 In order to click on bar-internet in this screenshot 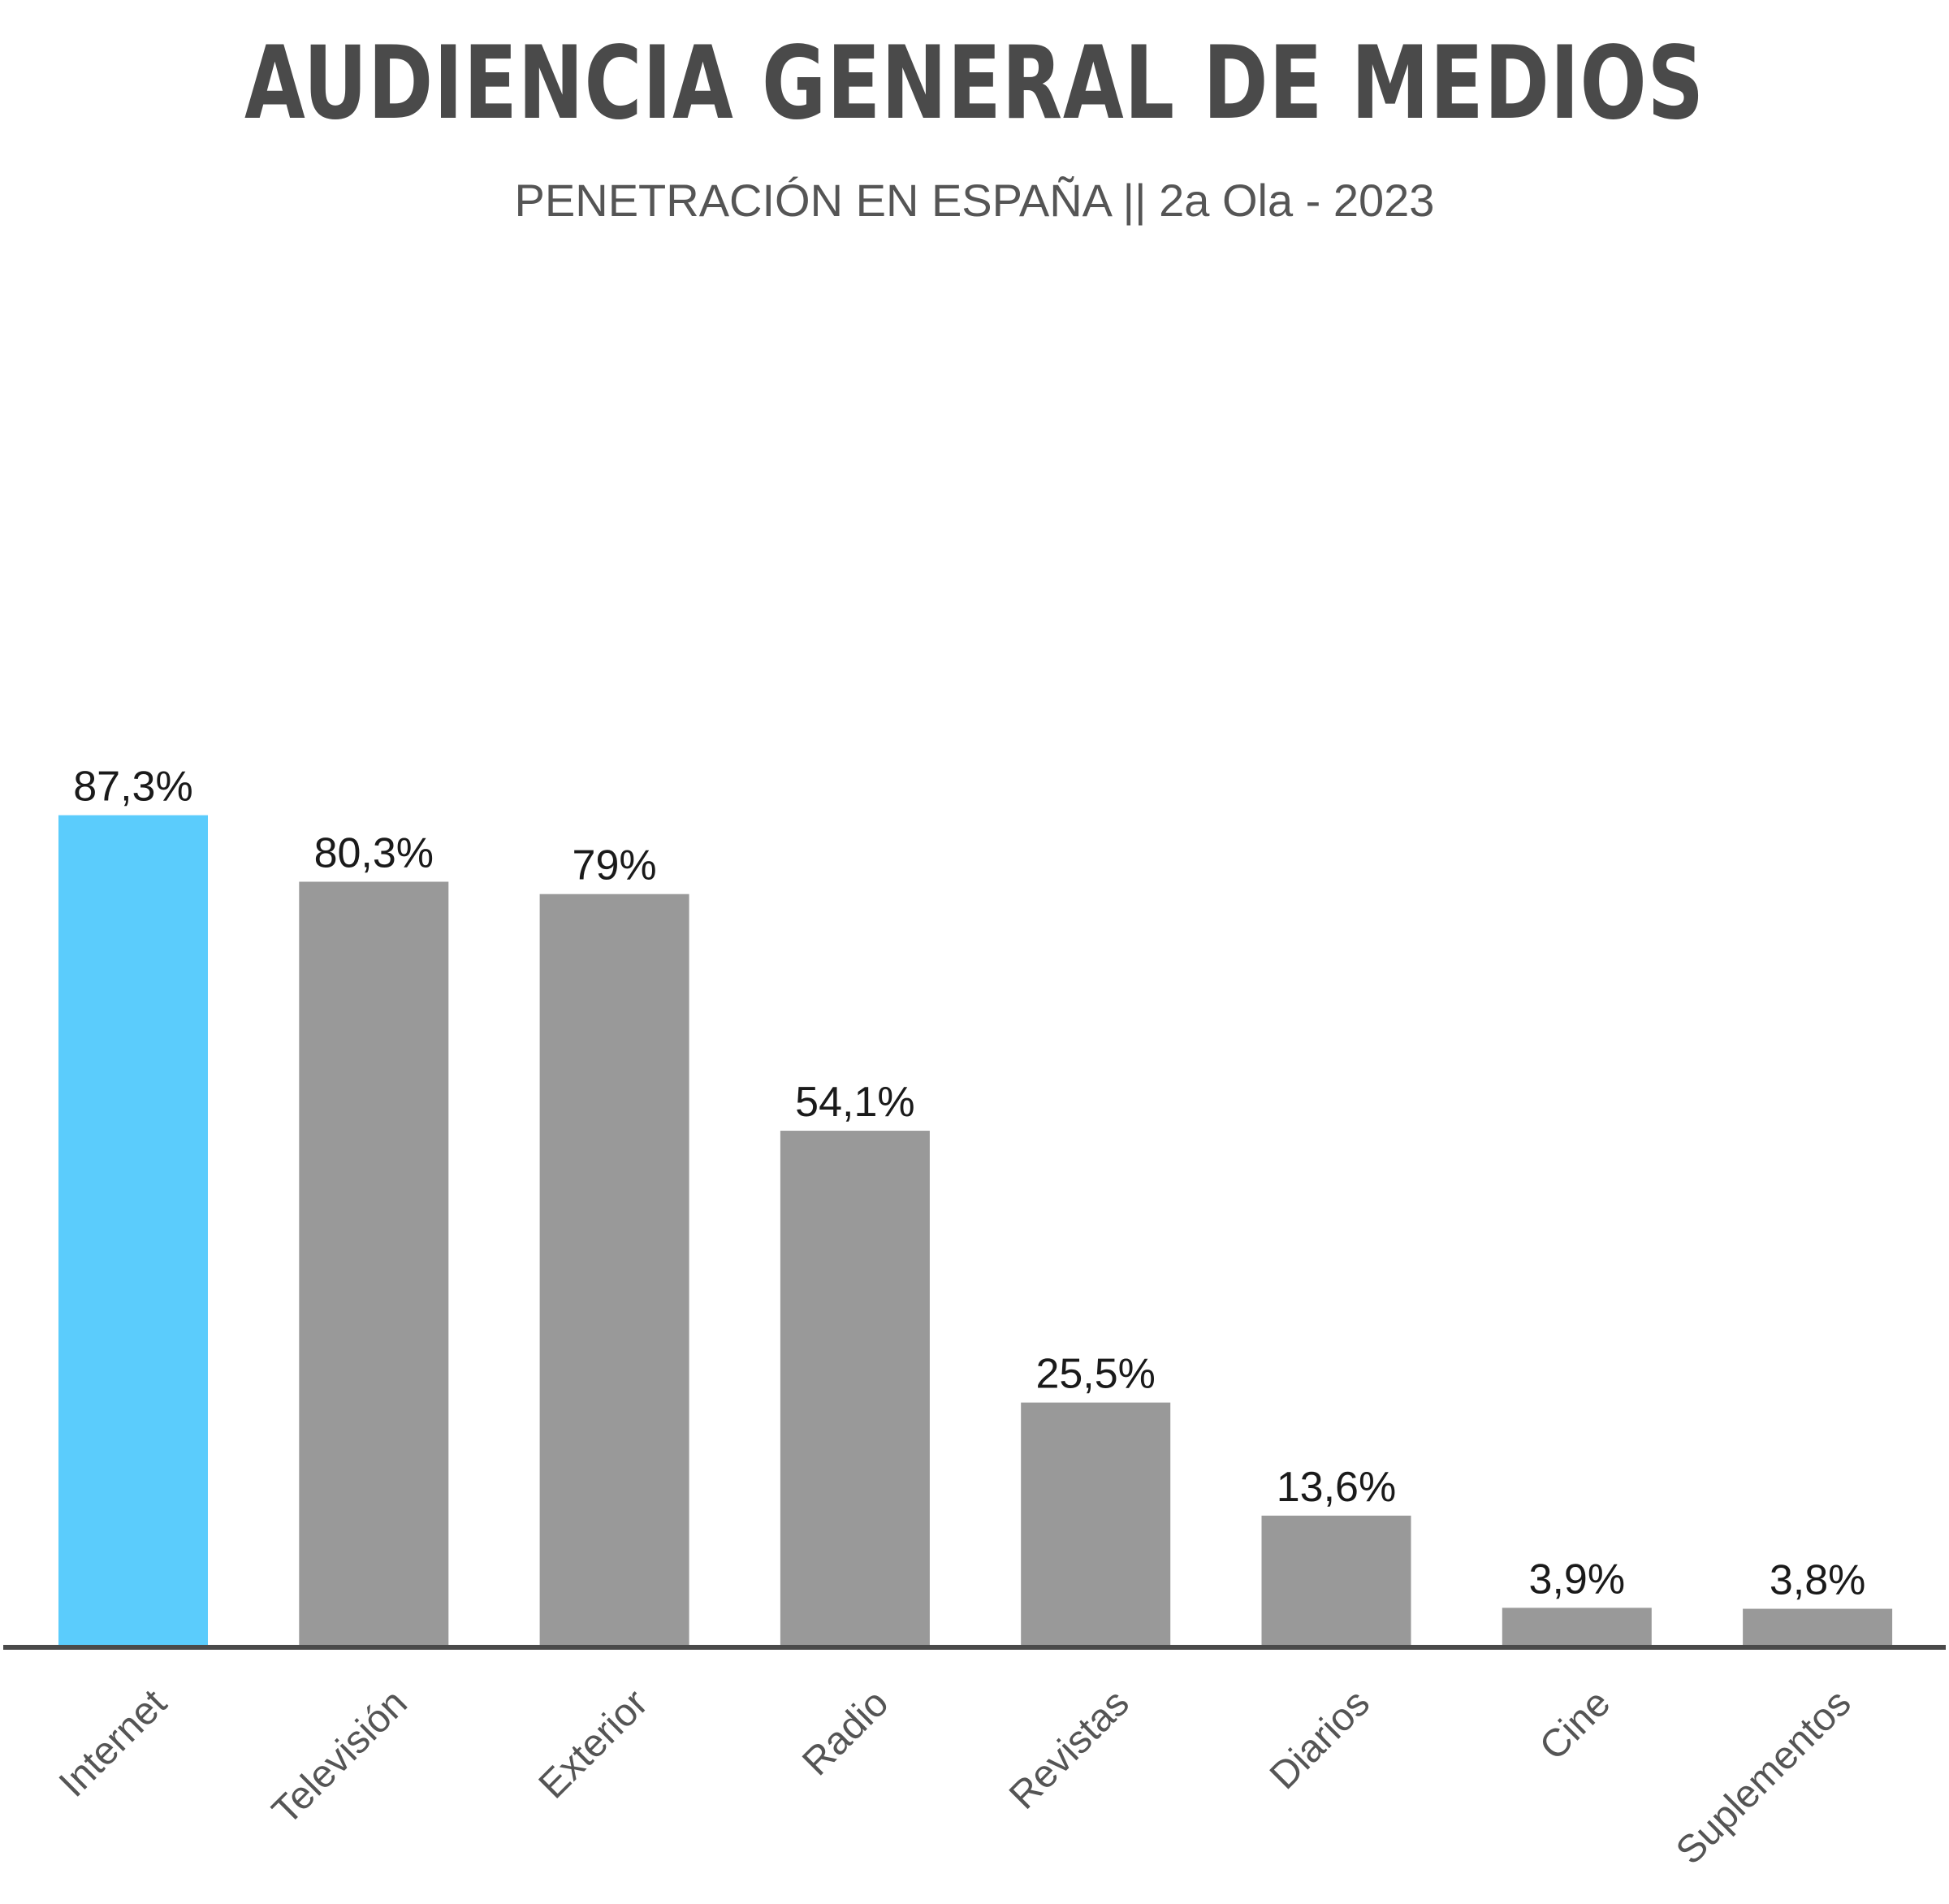, I will do `click(133, 1230)`.